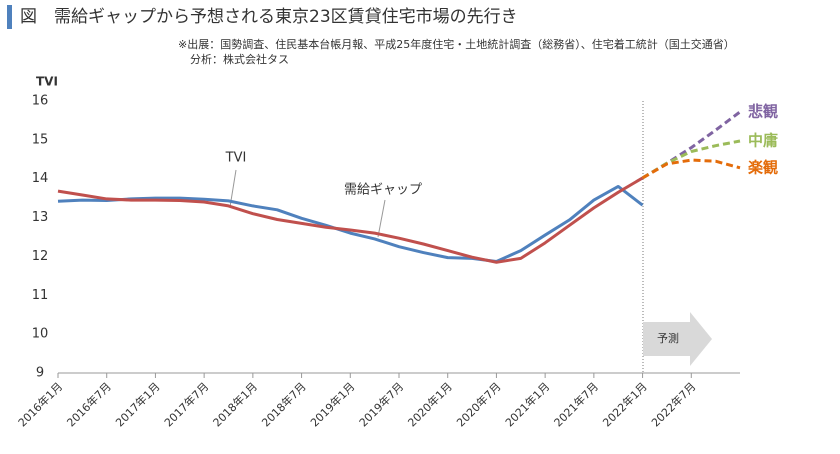 The height and width of the screenshot is (454, 840). I want to click on x-tick-label: 2021年7月, so click(576, 404).